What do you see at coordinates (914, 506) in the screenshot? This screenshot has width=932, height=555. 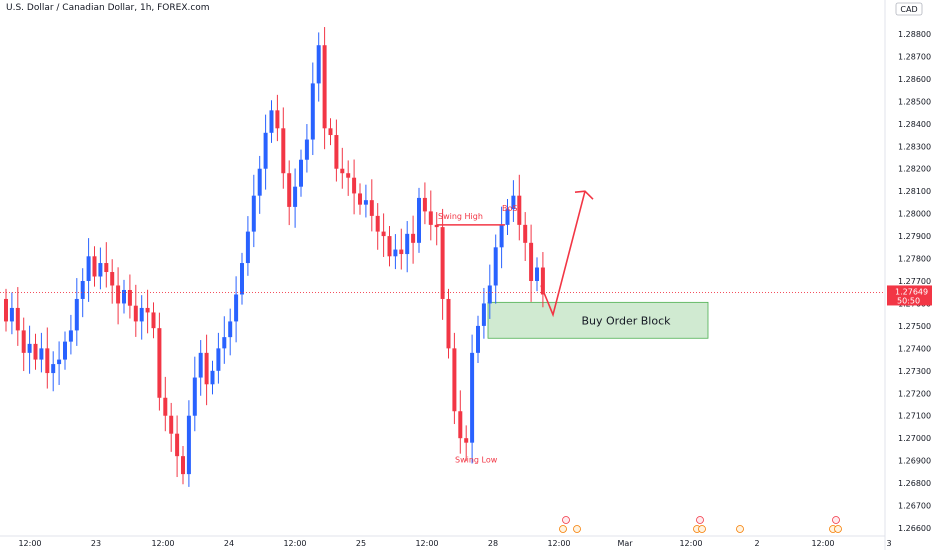 I see `price-tick-label: 1.26700` at bounding box center [914, 506].